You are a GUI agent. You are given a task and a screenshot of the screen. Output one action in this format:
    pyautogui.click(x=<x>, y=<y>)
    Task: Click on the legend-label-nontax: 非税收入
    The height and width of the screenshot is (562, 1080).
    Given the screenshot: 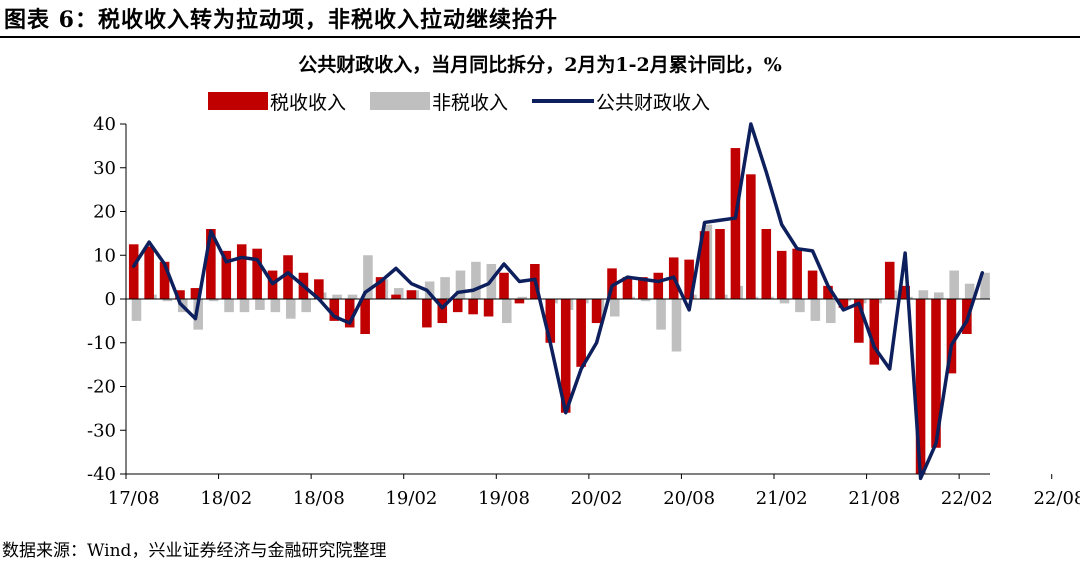 What is the action you would take?
    pyautogui.click(x=470, y=102)
    